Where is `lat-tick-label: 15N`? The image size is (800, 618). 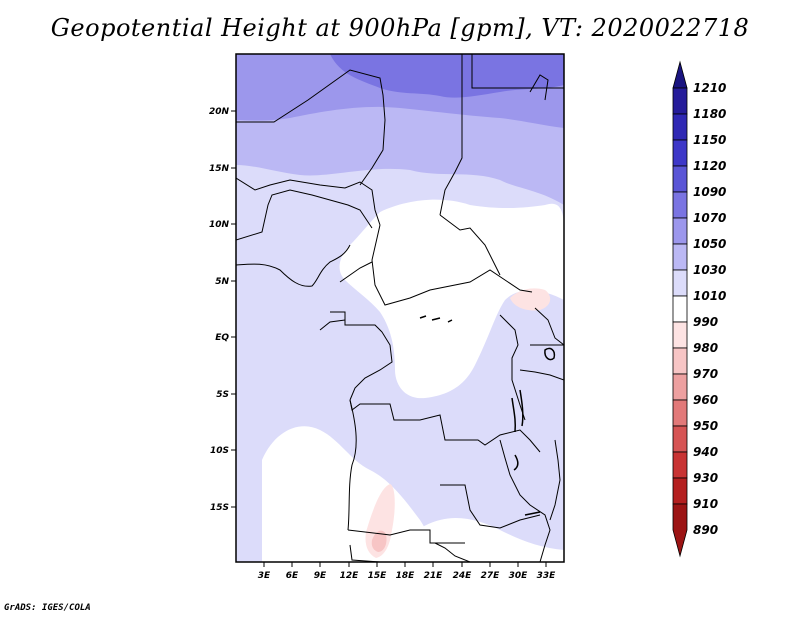 lat-tick-label: 15N is located at coordinates (219, 169).